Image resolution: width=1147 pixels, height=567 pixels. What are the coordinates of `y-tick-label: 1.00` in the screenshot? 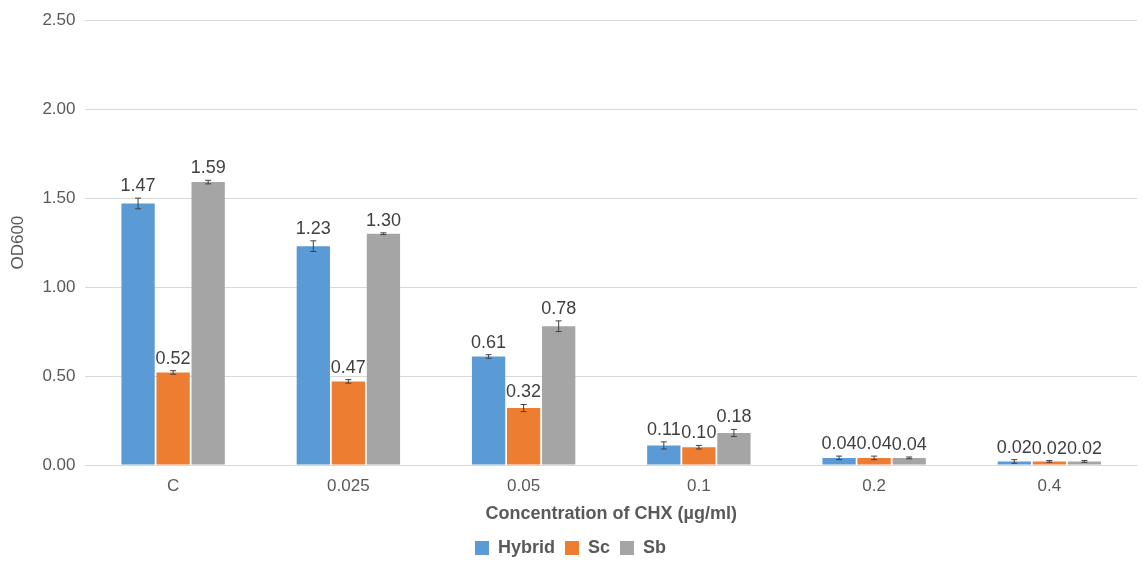 It's located at (59, 286).